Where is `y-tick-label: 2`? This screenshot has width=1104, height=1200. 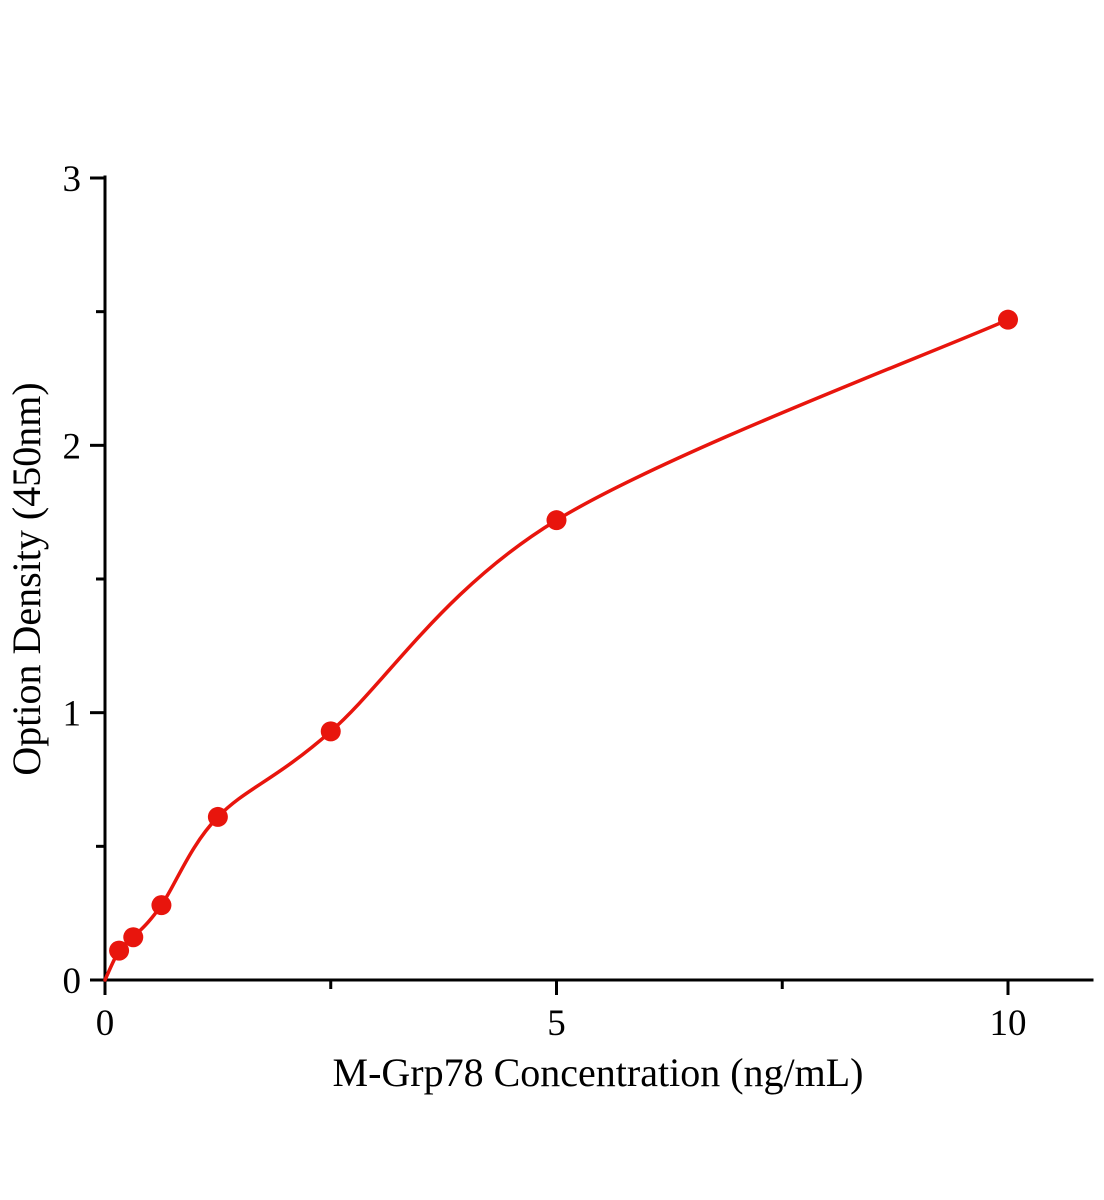
y-tick-label: 2 is located at coordinates (72, 446).